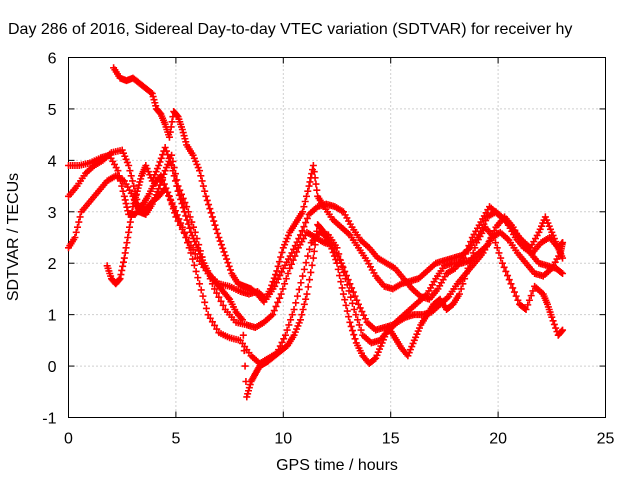 The width and height of the screenshot is (640, 480). Describe the element at coordinates (606, 439) in the screenshot. I see `x-tick-label: 25` at that location.